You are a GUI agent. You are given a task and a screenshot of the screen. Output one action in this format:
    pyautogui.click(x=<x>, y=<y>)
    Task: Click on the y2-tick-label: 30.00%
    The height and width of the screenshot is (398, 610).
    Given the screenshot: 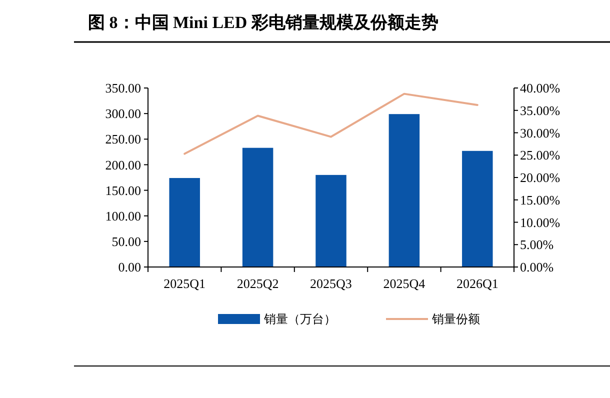 What is the action you would take?
    pyautogui.click(x=540, y=132)
    